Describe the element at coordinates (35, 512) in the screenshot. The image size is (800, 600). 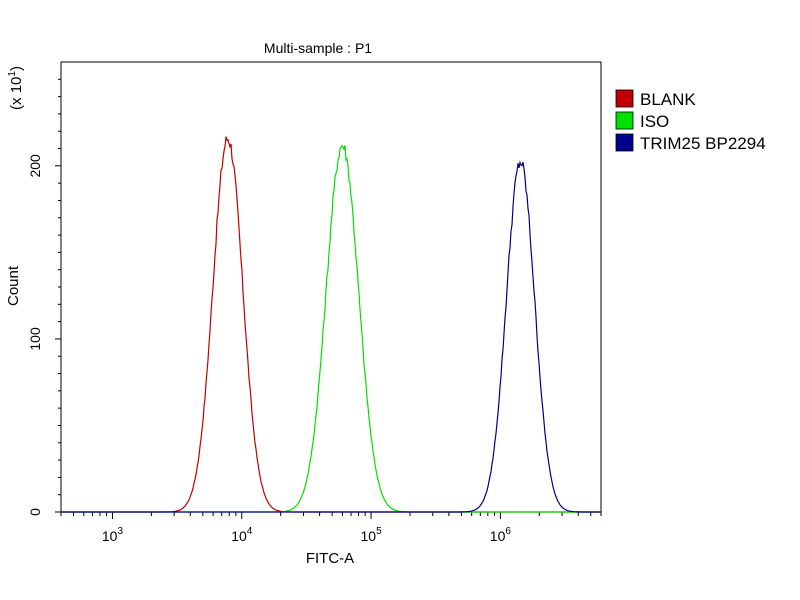
I see `y-tick-label: 0` at that location.